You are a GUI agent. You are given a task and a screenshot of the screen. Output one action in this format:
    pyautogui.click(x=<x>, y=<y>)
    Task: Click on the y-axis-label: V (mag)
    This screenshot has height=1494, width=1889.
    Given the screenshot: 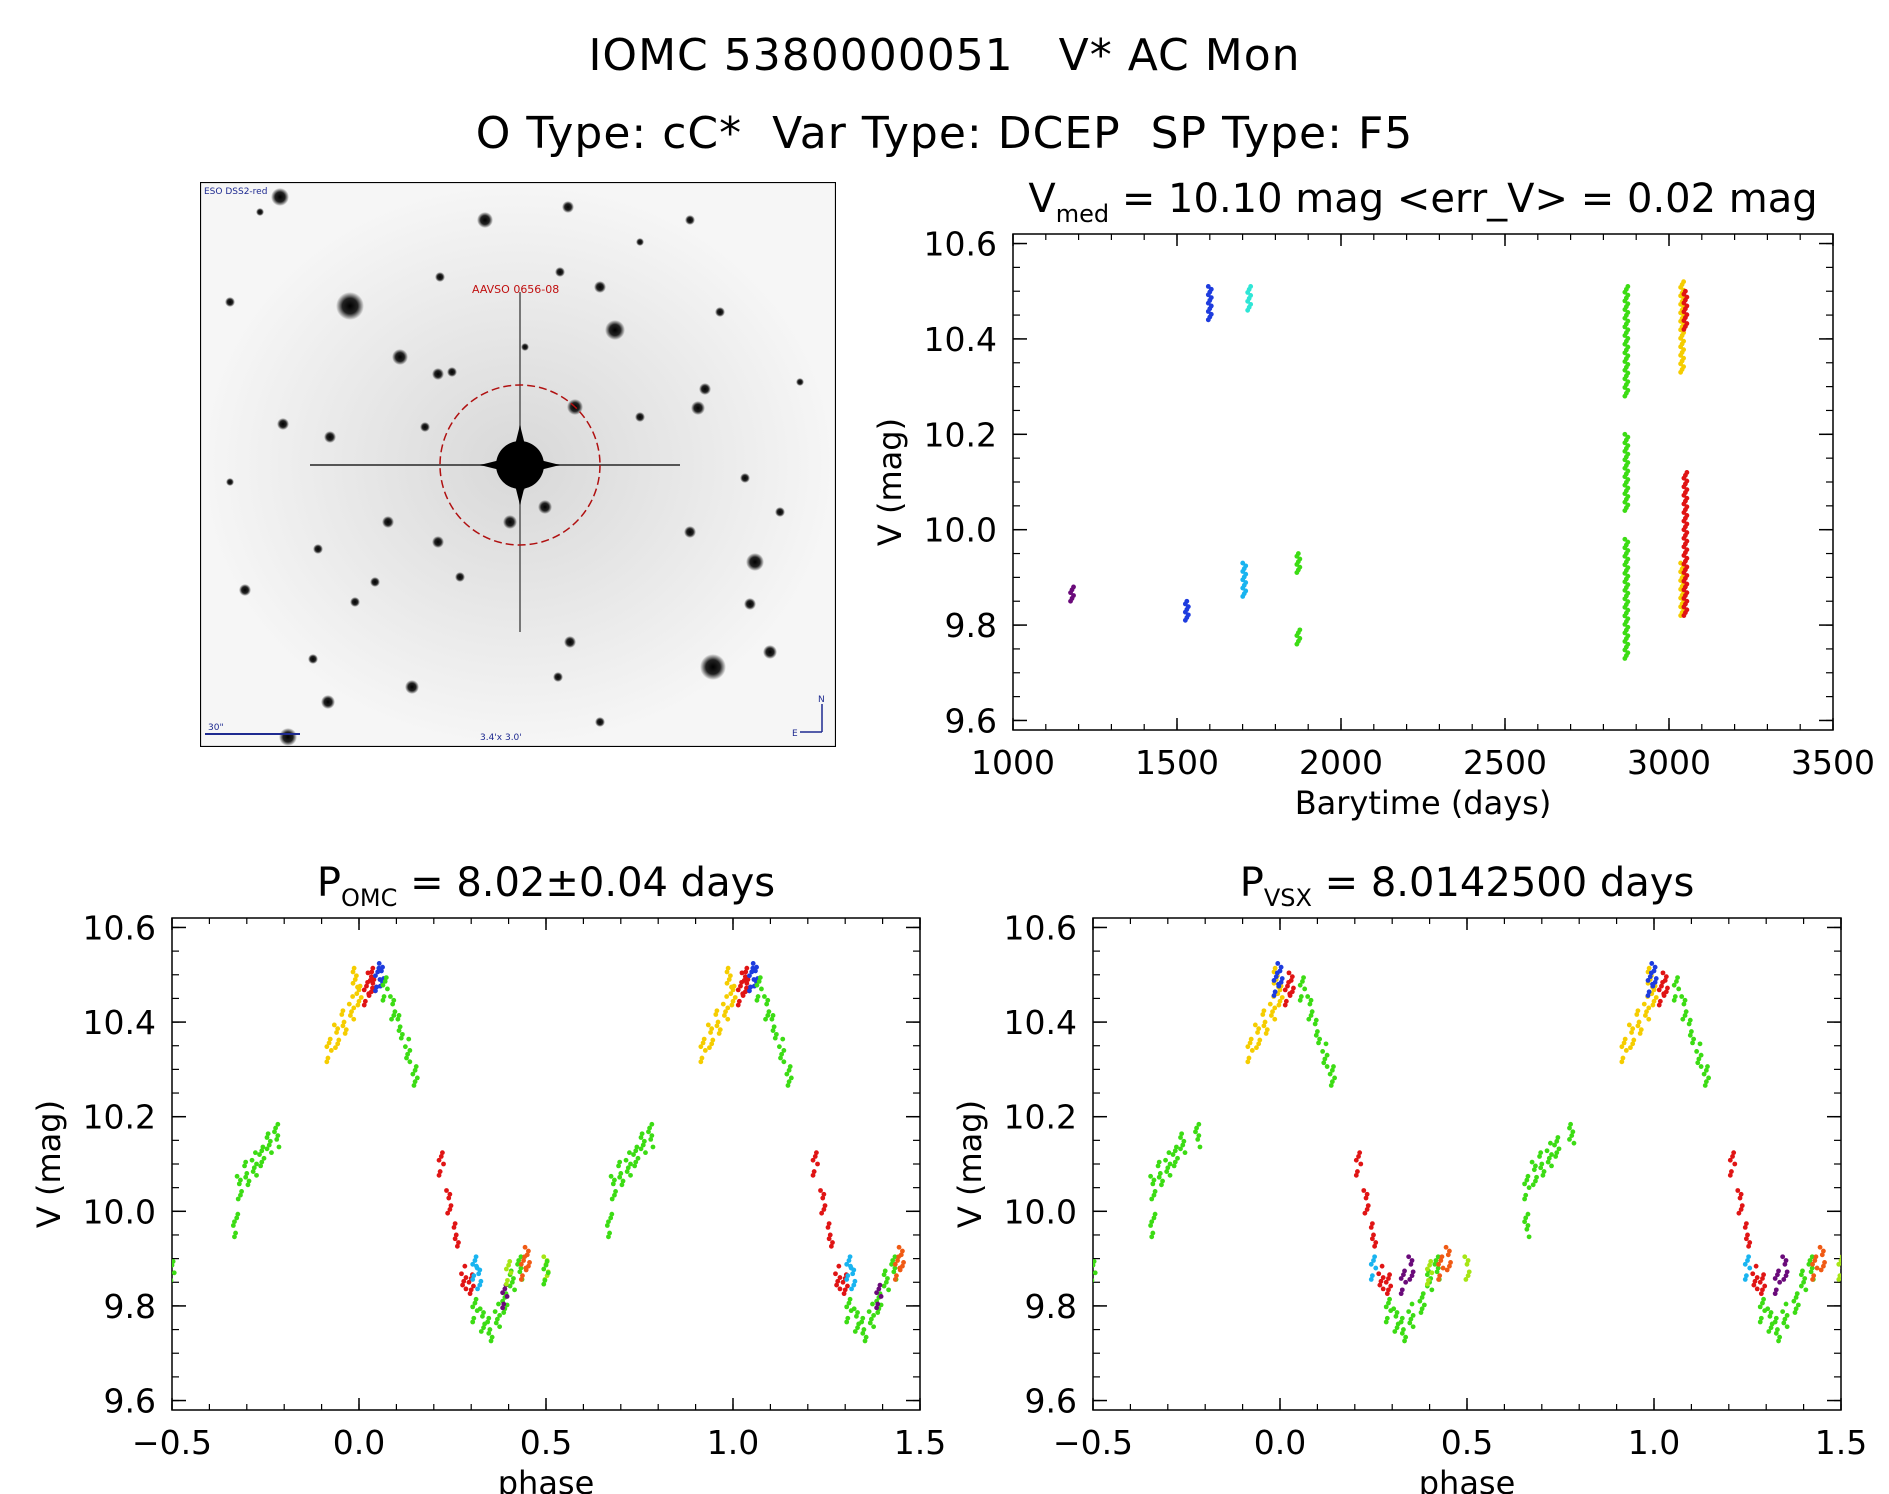 What is the action you would take?
    pyautogui.click(x=890, y=482)
    